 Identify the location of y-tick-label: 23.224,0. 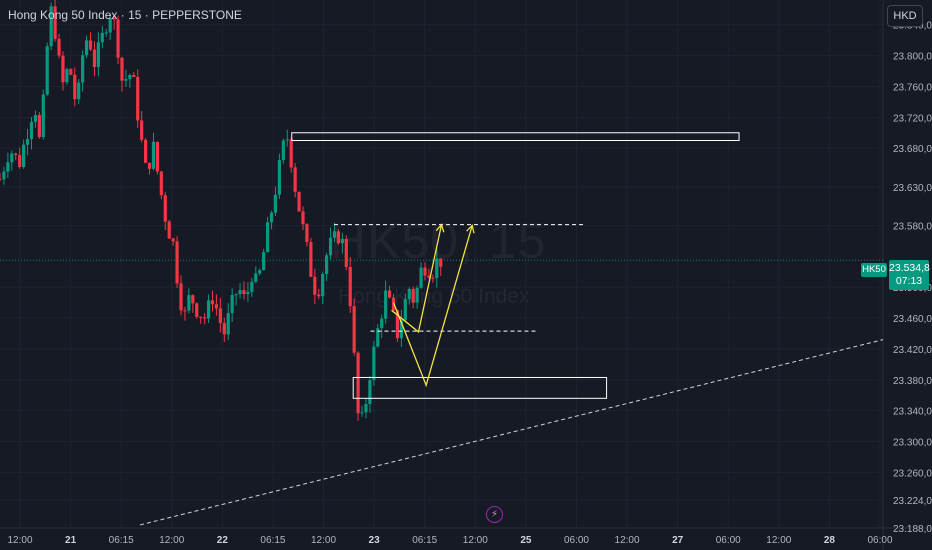
(912, 501).